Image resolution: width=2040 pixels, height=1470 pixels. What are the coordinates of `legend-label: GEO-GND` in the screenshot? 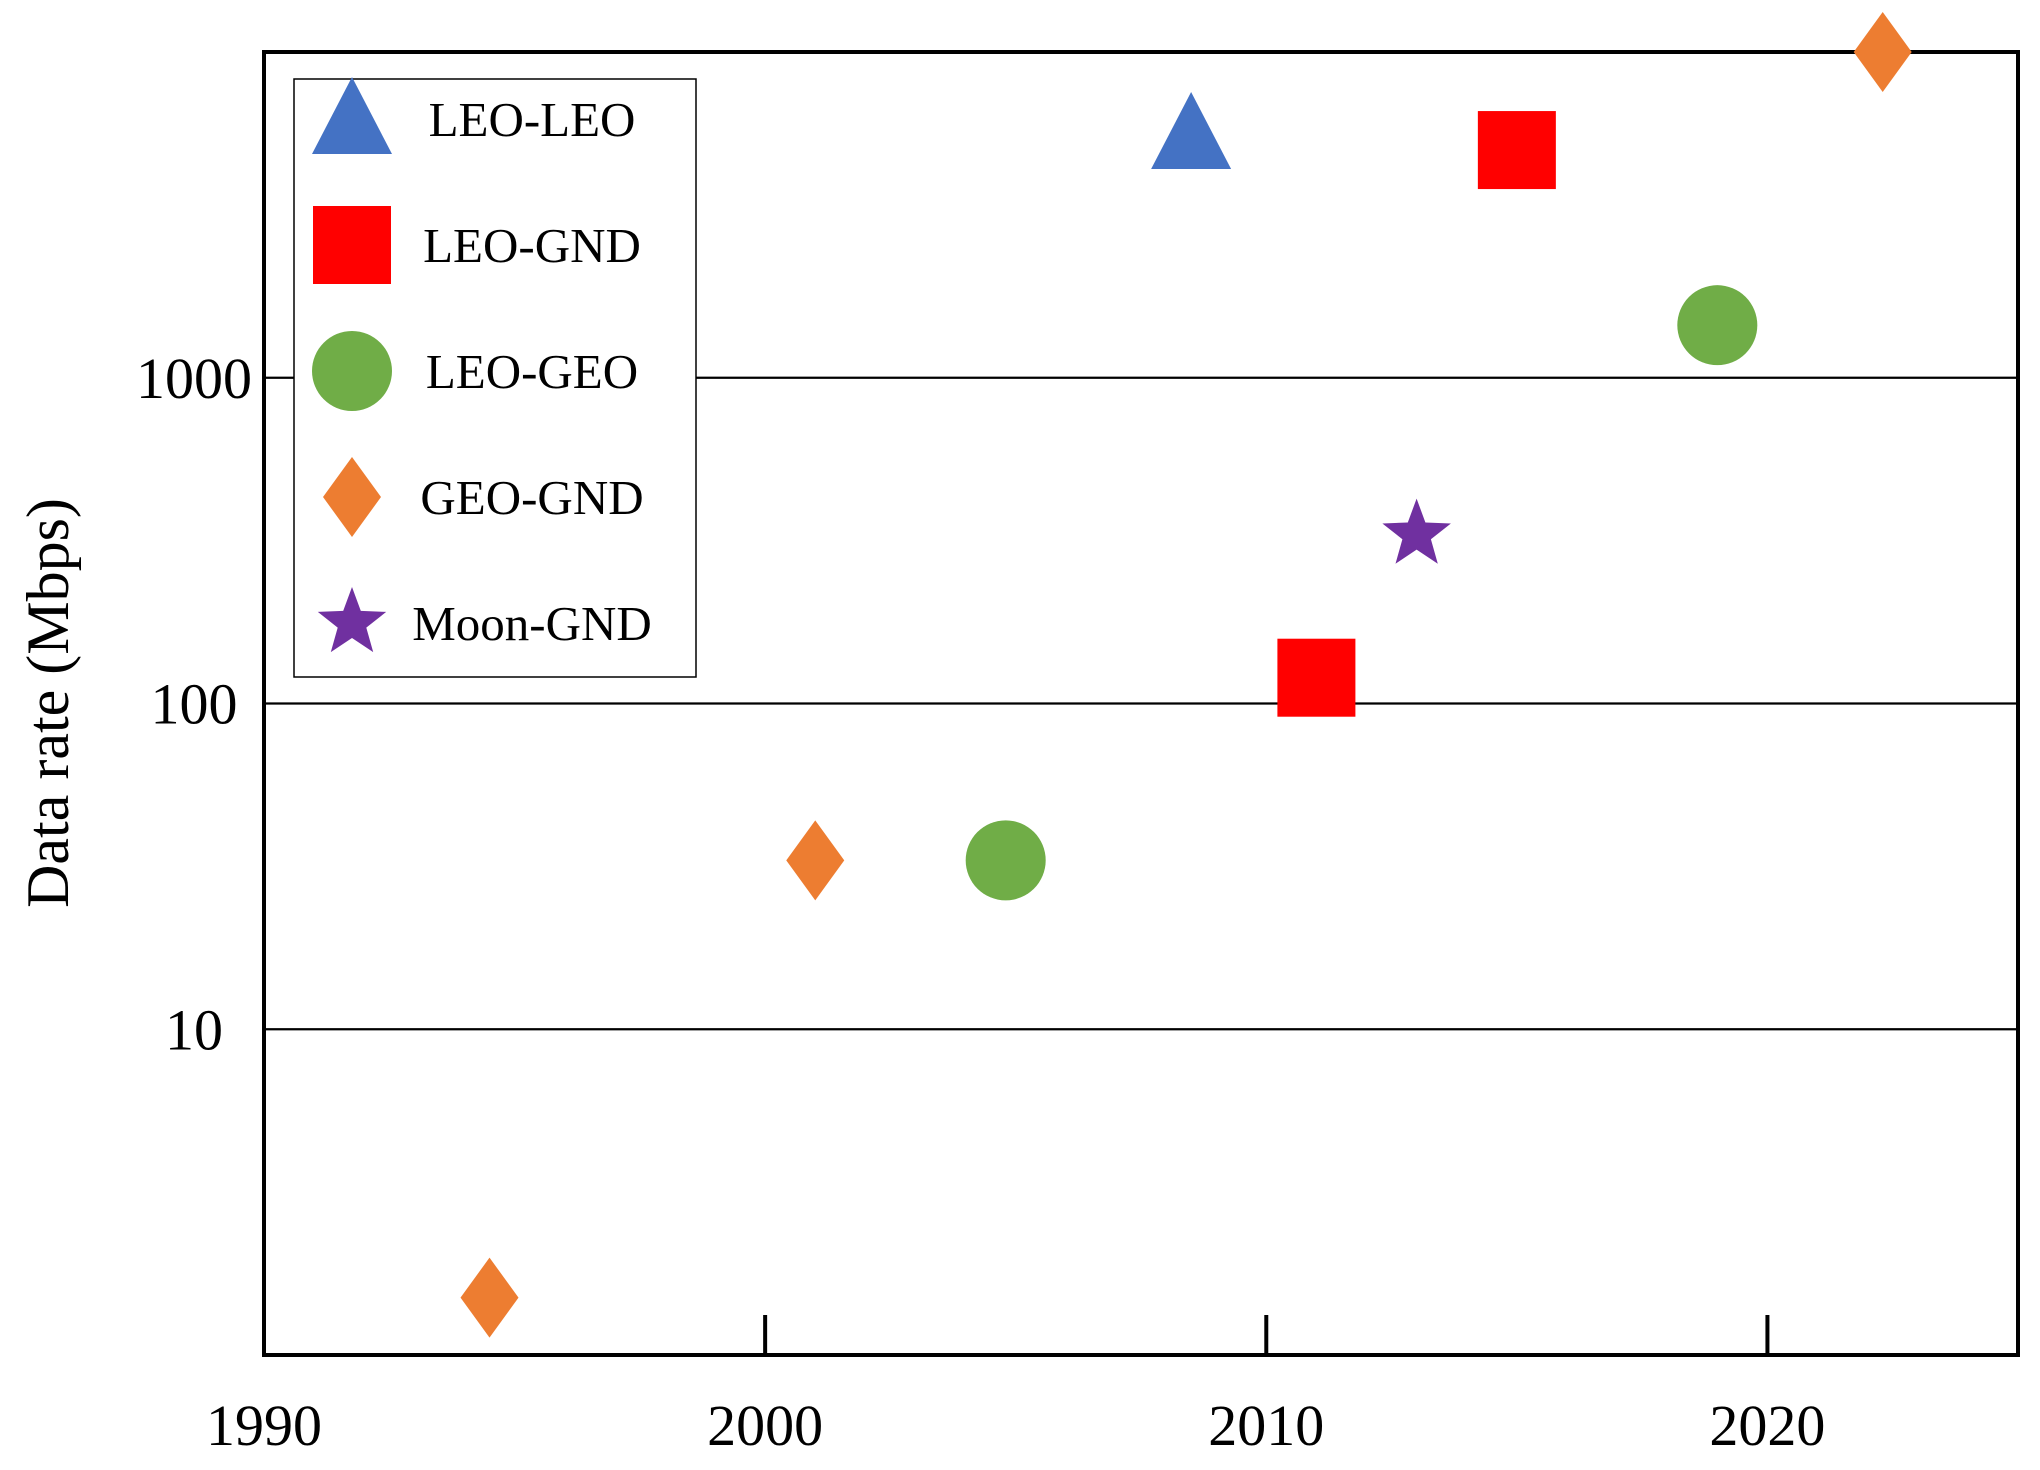 It's located at (531, 497).